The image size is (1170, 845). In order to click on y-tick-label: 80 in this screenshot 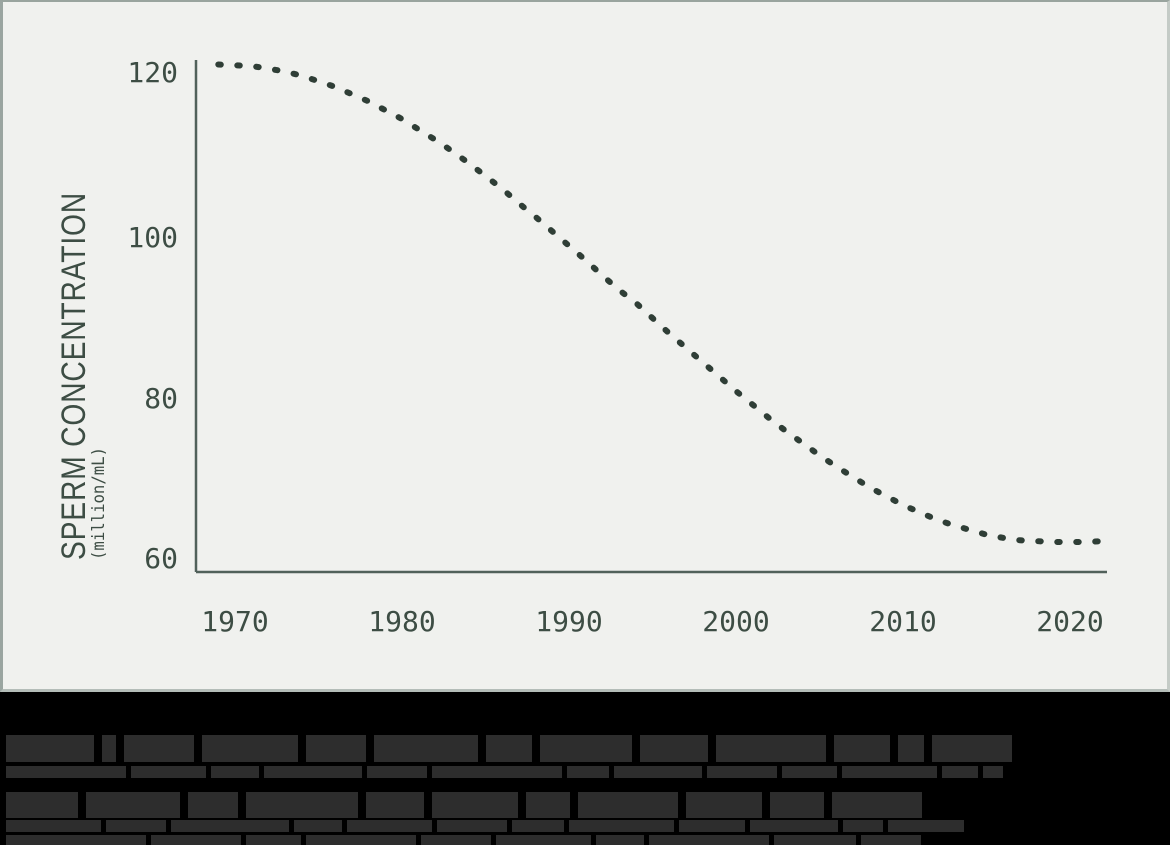, I will do `click(161, 398)`.